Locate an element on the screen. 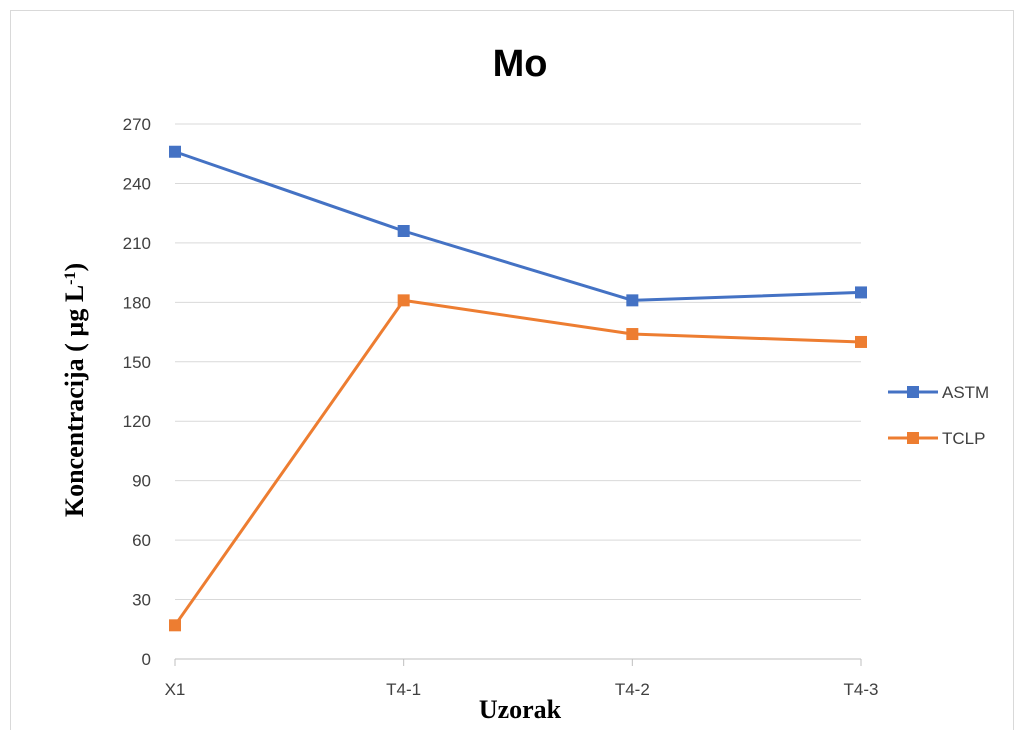 The width and height of the screenshot is (1019, 732). legend-item-astm: ASTM is located at coordinates (938, 392).